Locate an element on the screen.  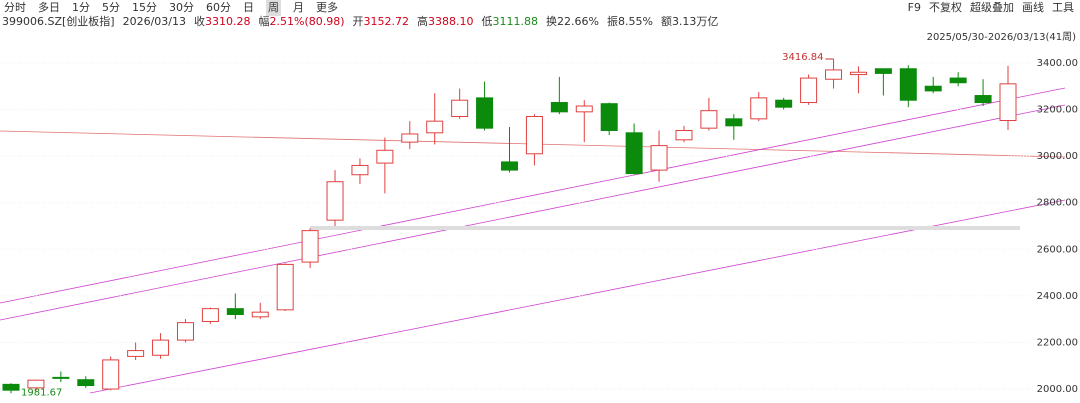
info-value: 3310.28 is located at coordinates (228, 21).